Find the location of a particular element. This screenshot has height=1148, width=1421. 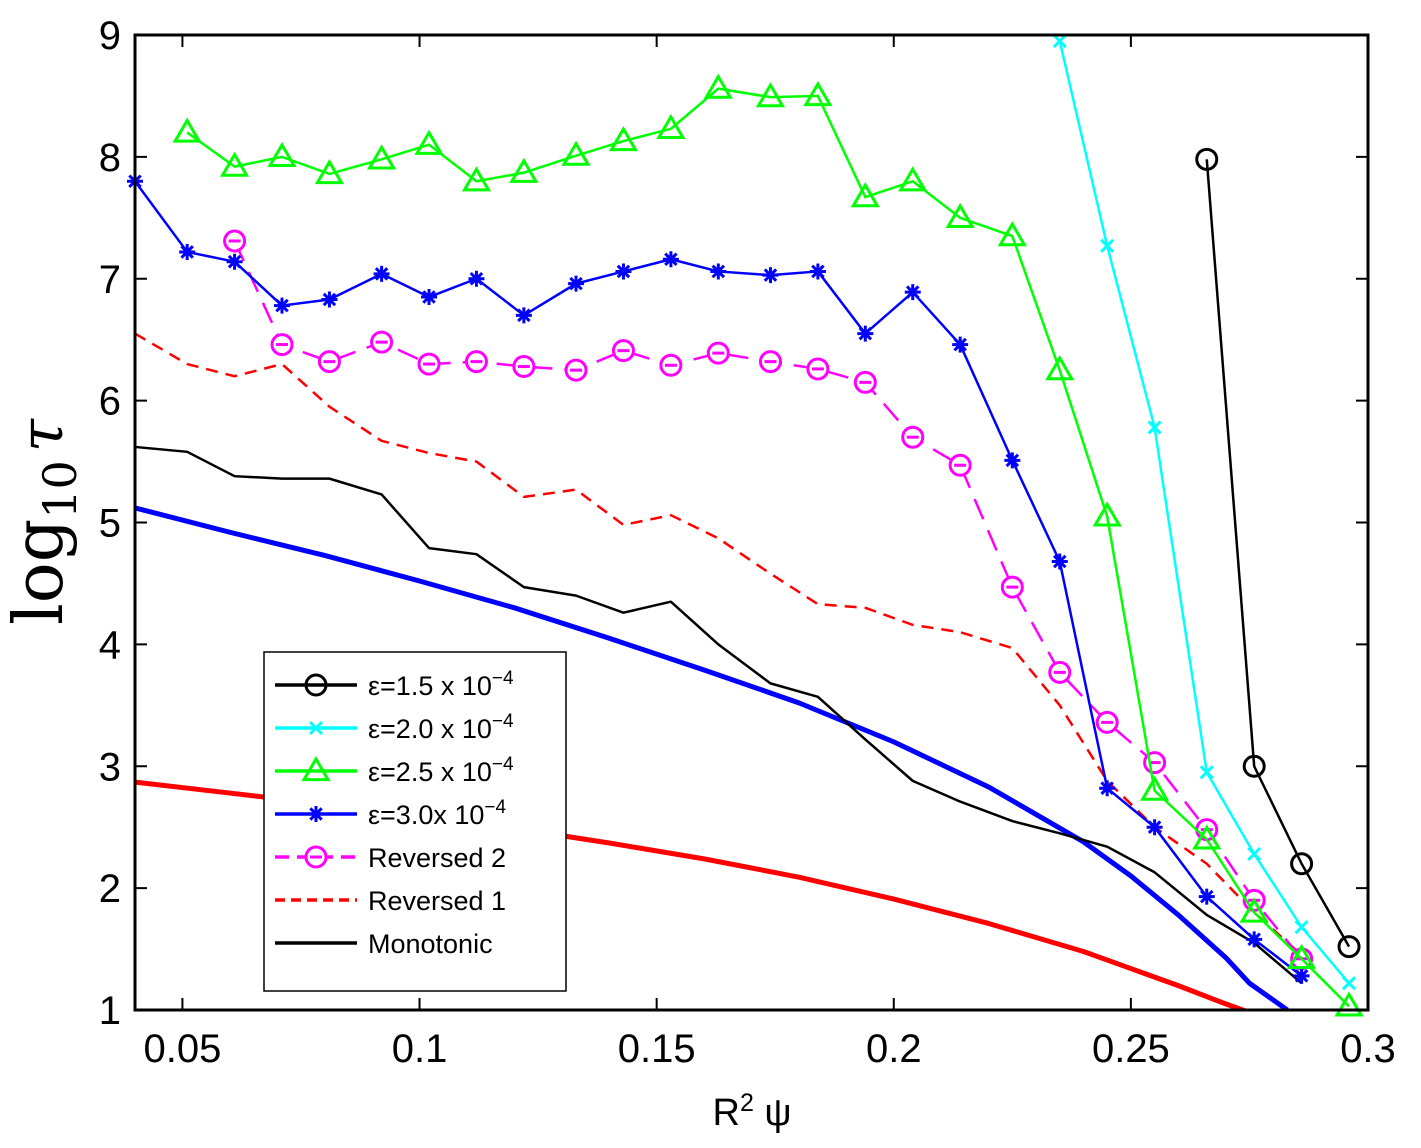

series-line is located at coordinates (1278, 553).